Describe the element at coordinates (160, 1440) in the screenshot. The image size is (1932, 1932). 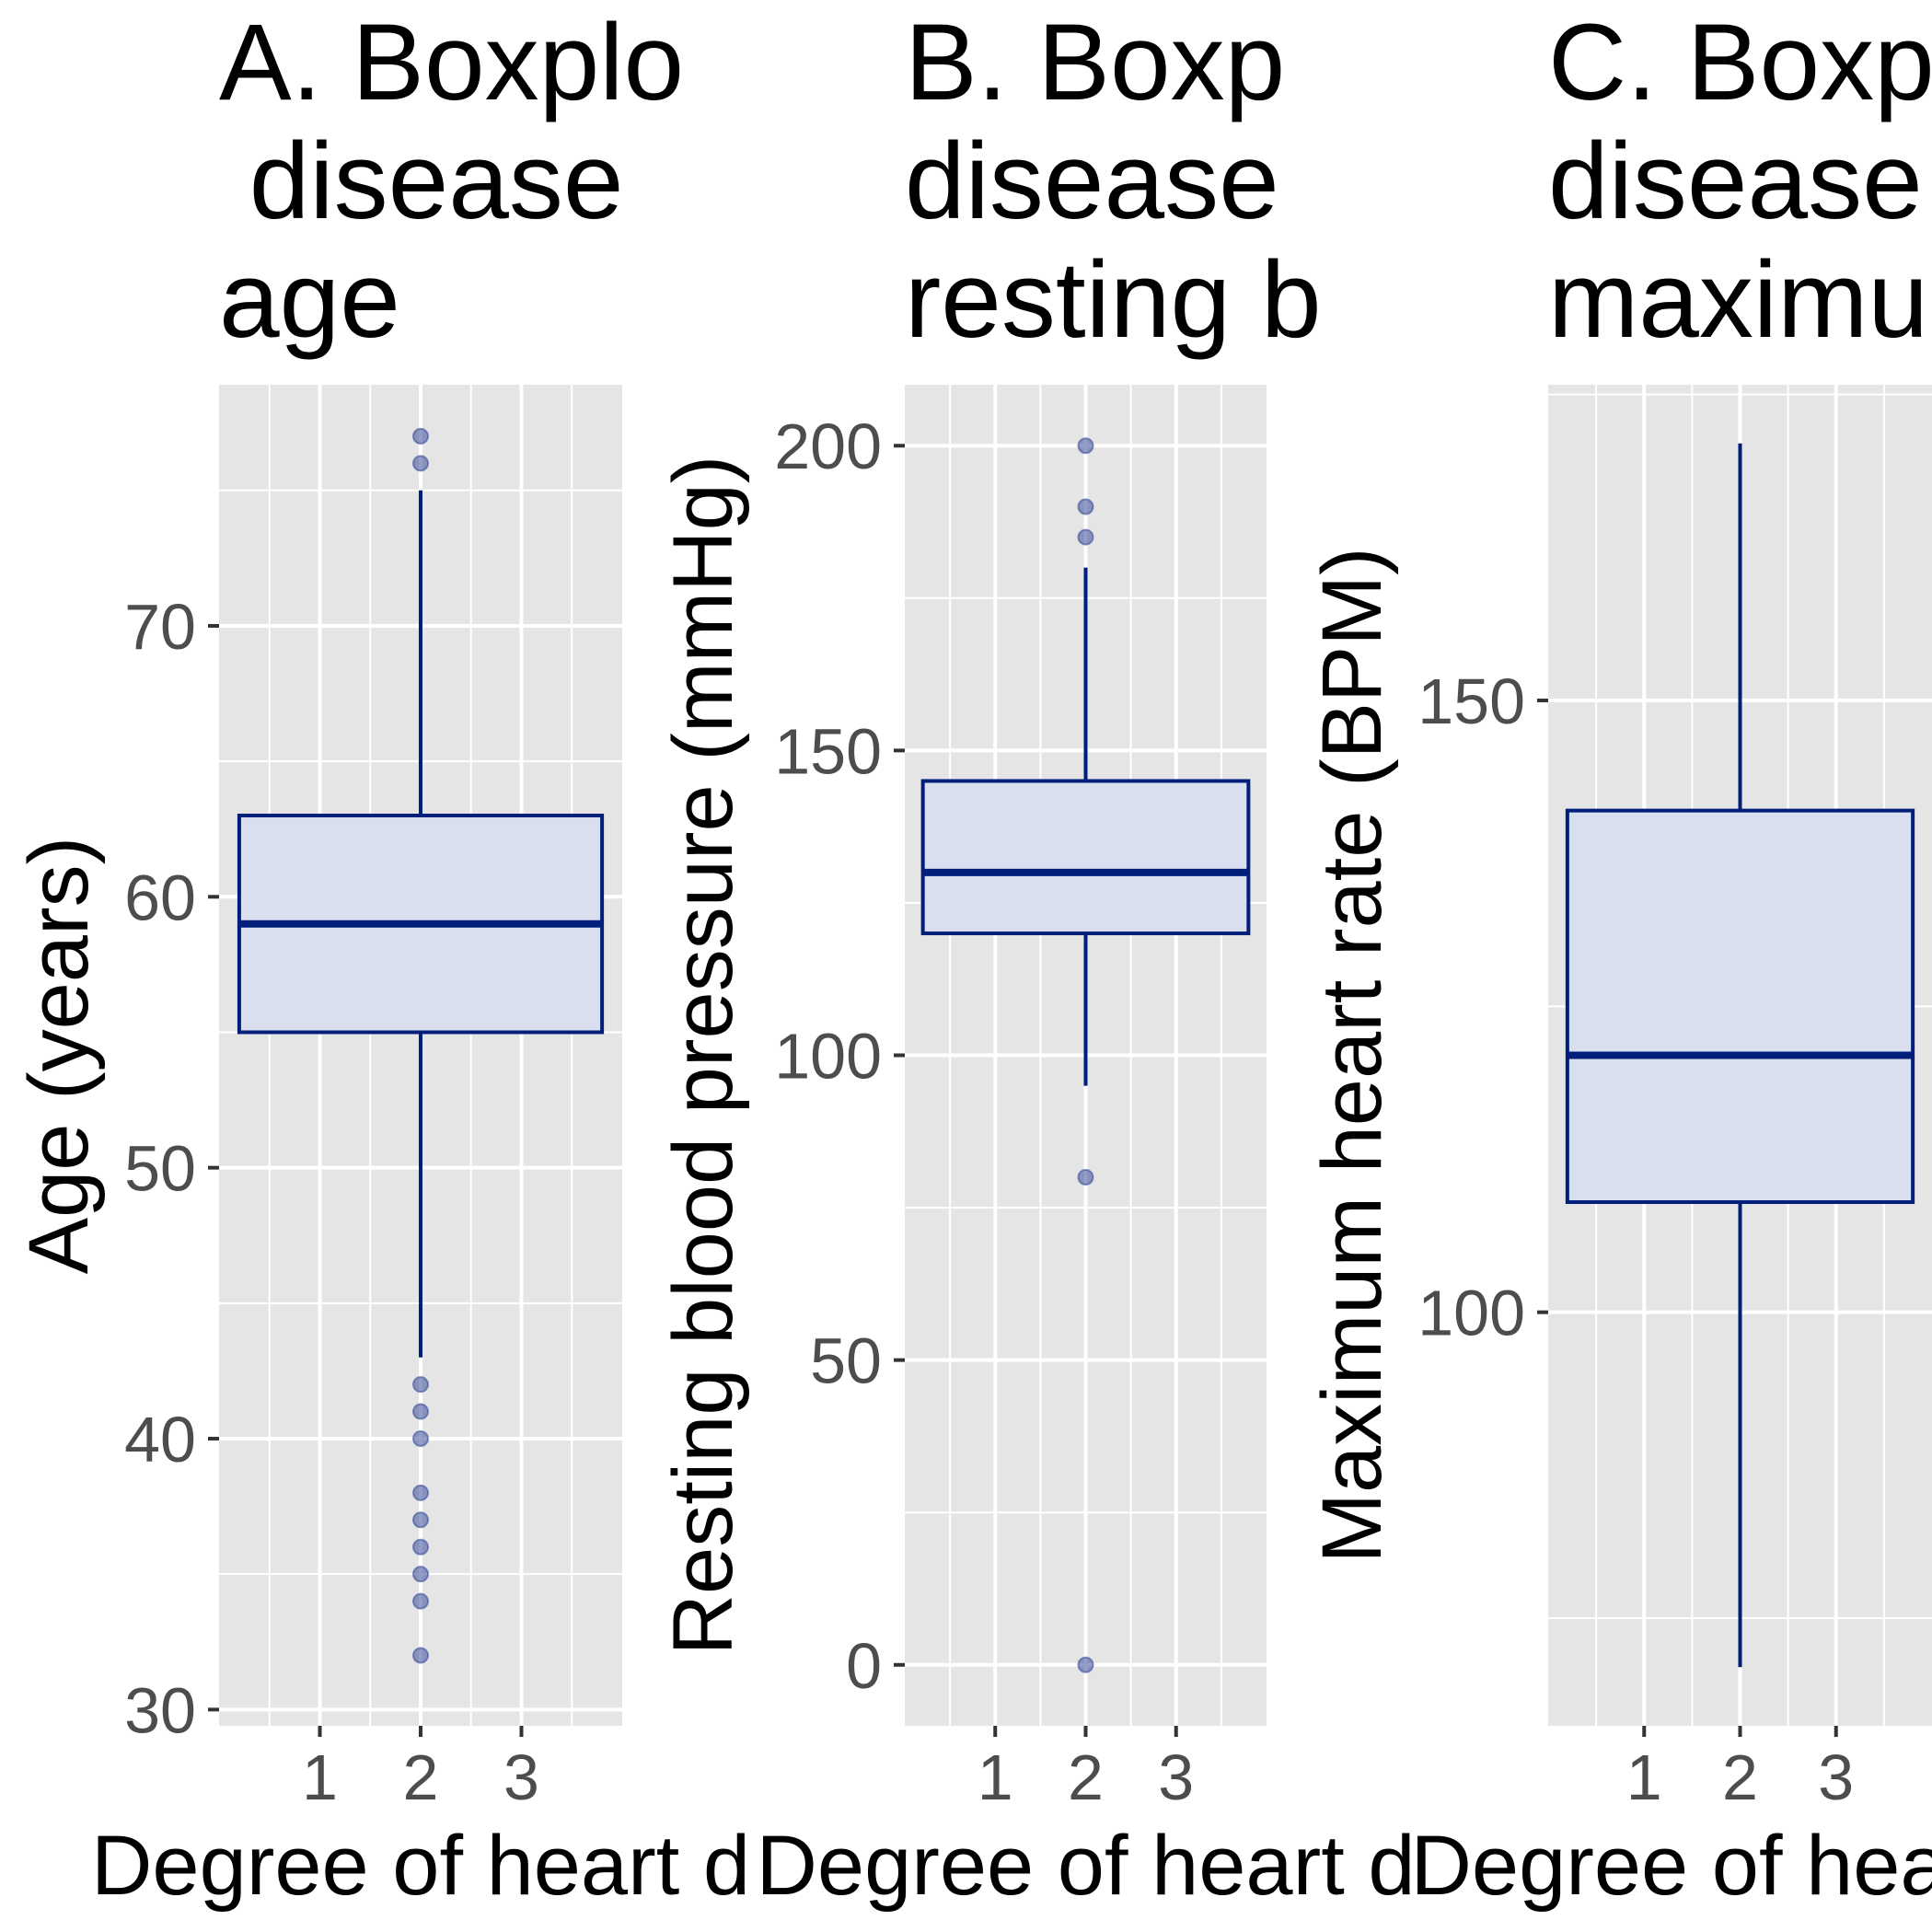
I see `y-tick-label: 40` at that location.